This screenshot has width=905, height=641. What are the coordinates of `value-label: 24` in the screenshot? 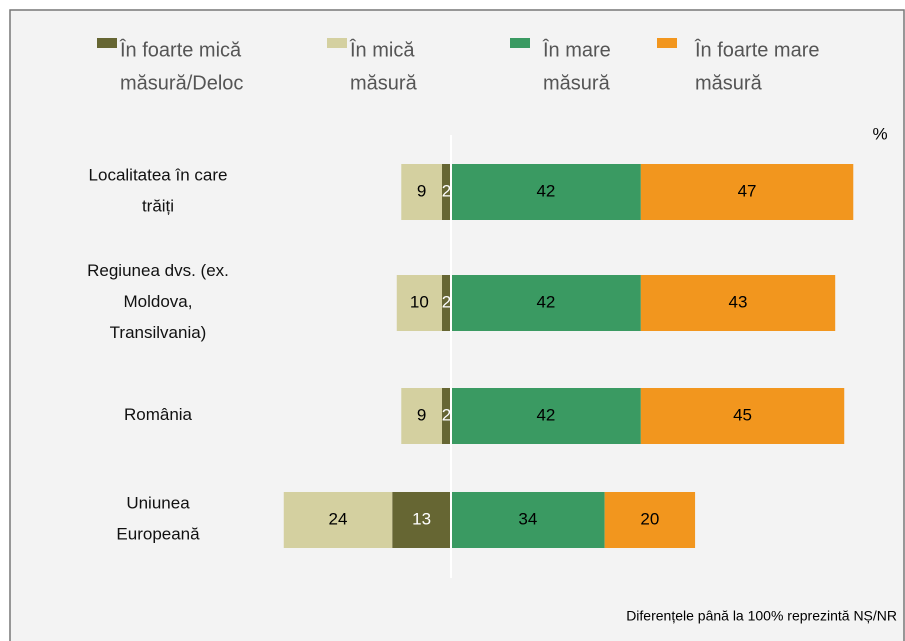 It's located at (338, 518).